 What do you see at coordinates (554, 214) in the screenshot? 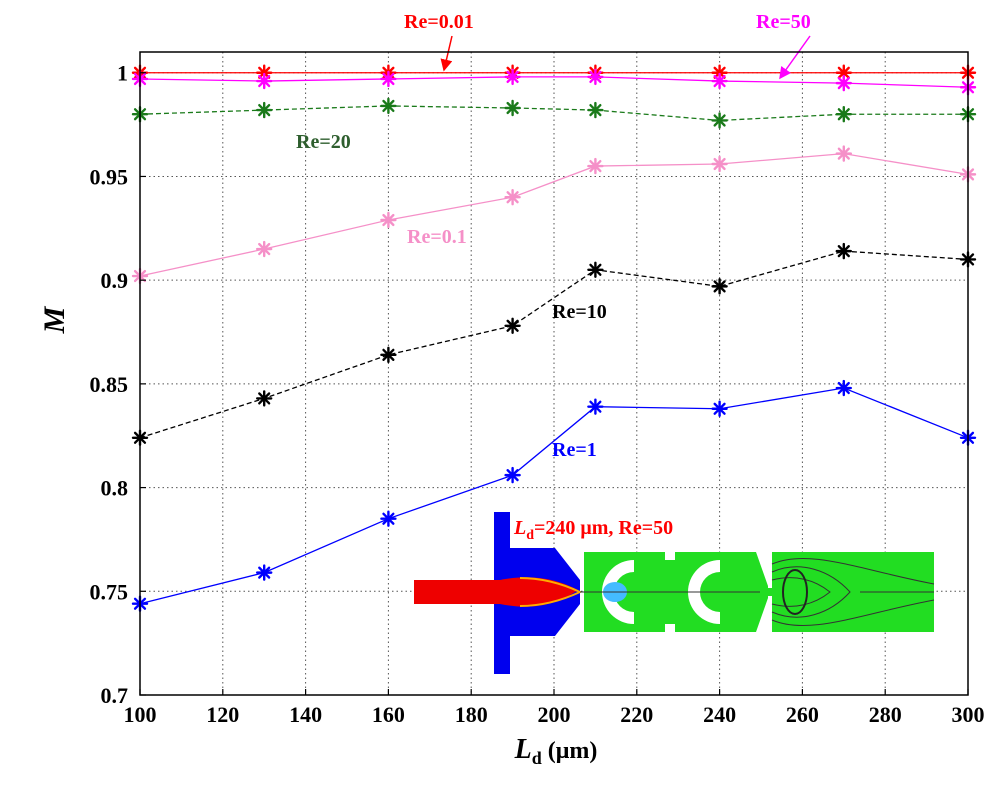
I see `series-line-re-0.1` at bounding box center [554, 214].